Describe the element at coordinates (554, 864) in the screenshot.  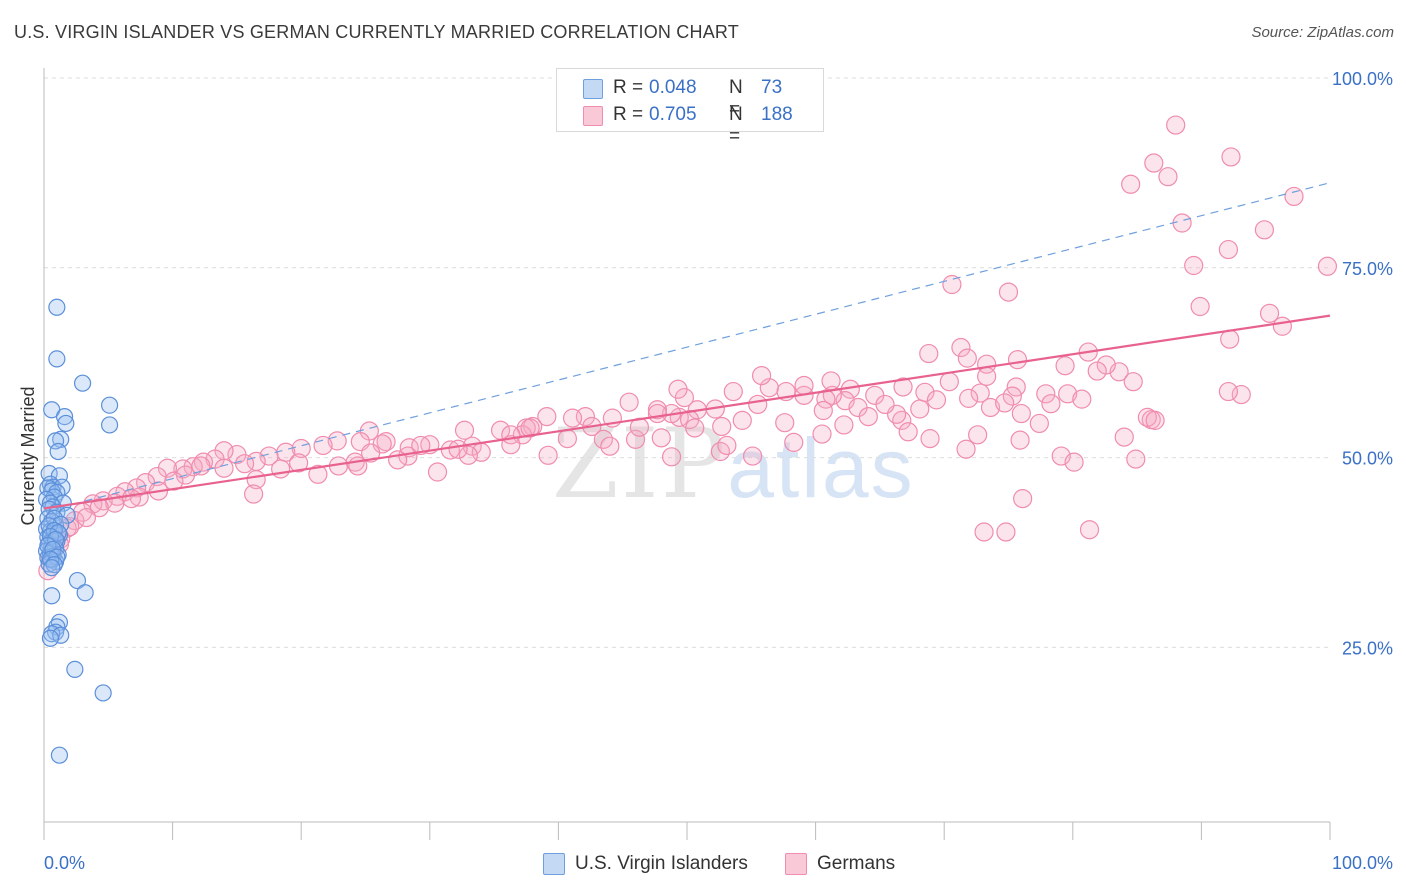
I see `legend-swatch-blue` at that location.